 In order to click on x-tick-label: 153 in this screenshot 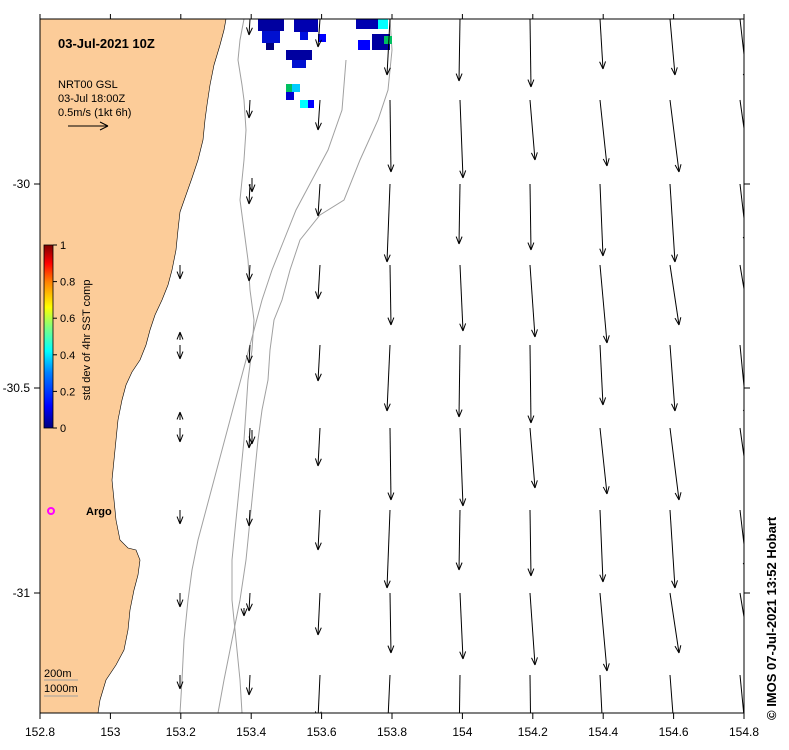, I will do `click(110, 732)`.